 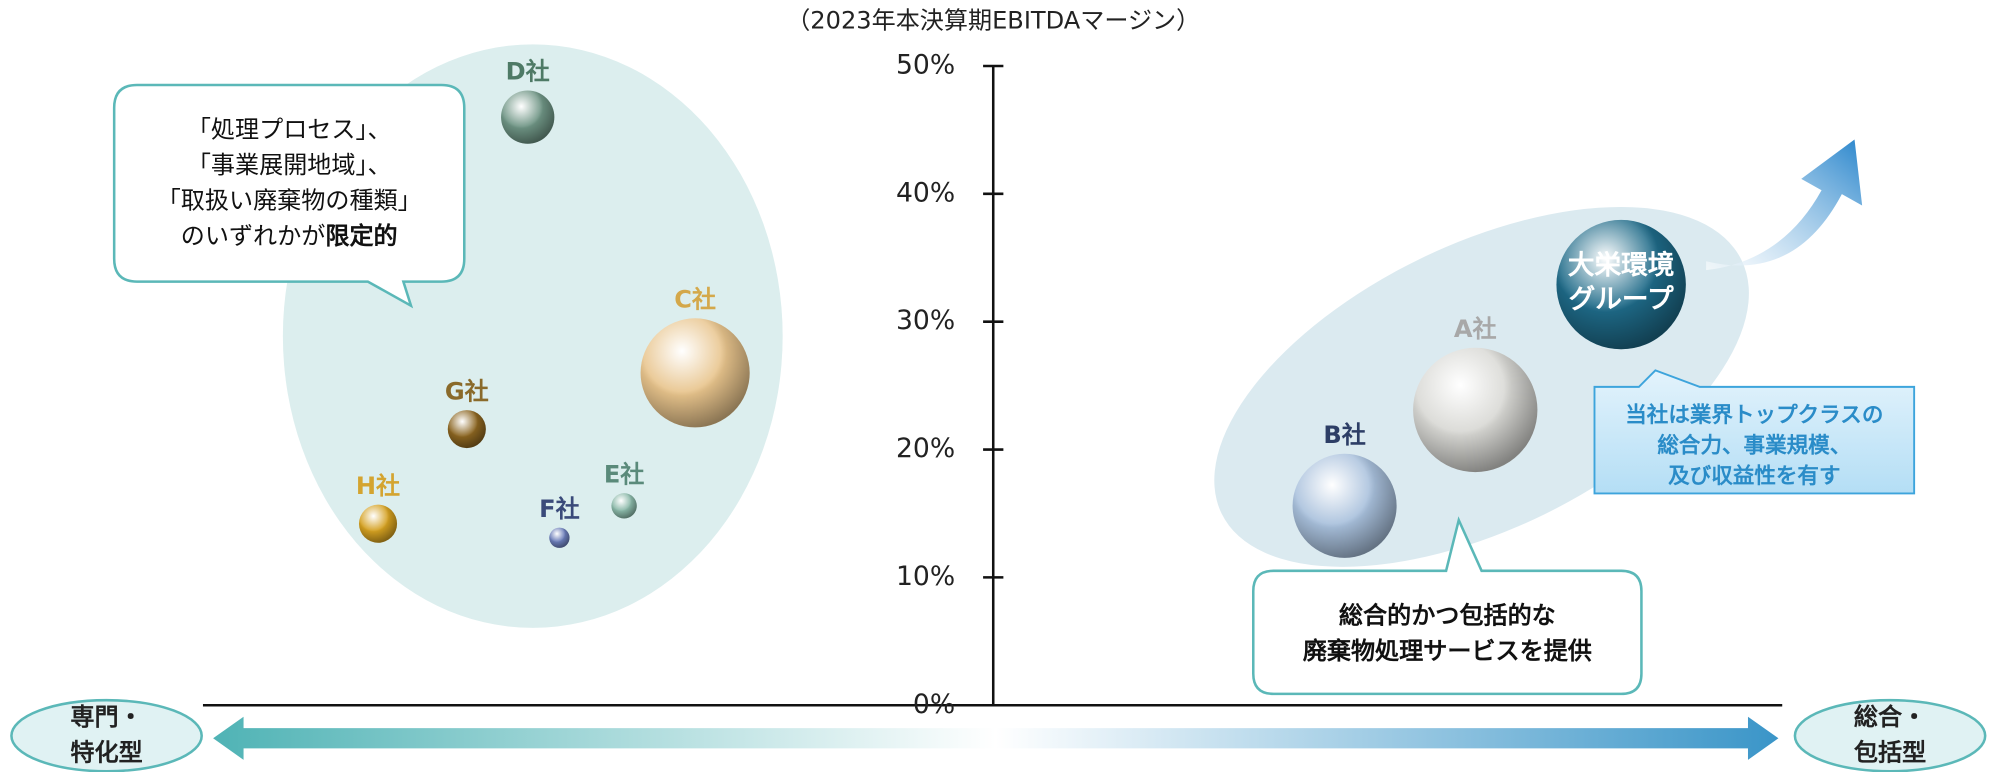 What do you see at coordinates (1890, 717) in the screenshot?
I see `end-label: 総合・` at bounding box center [1890, 717].